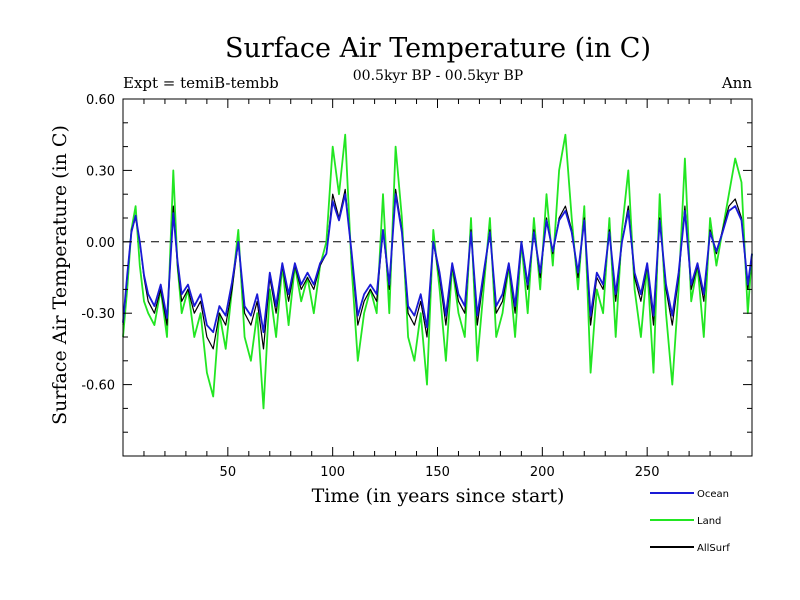 The width and height of the screenshot is (800, 600). I want to click on expt-label: Expt = temiB-tembb, so click(201, 83).